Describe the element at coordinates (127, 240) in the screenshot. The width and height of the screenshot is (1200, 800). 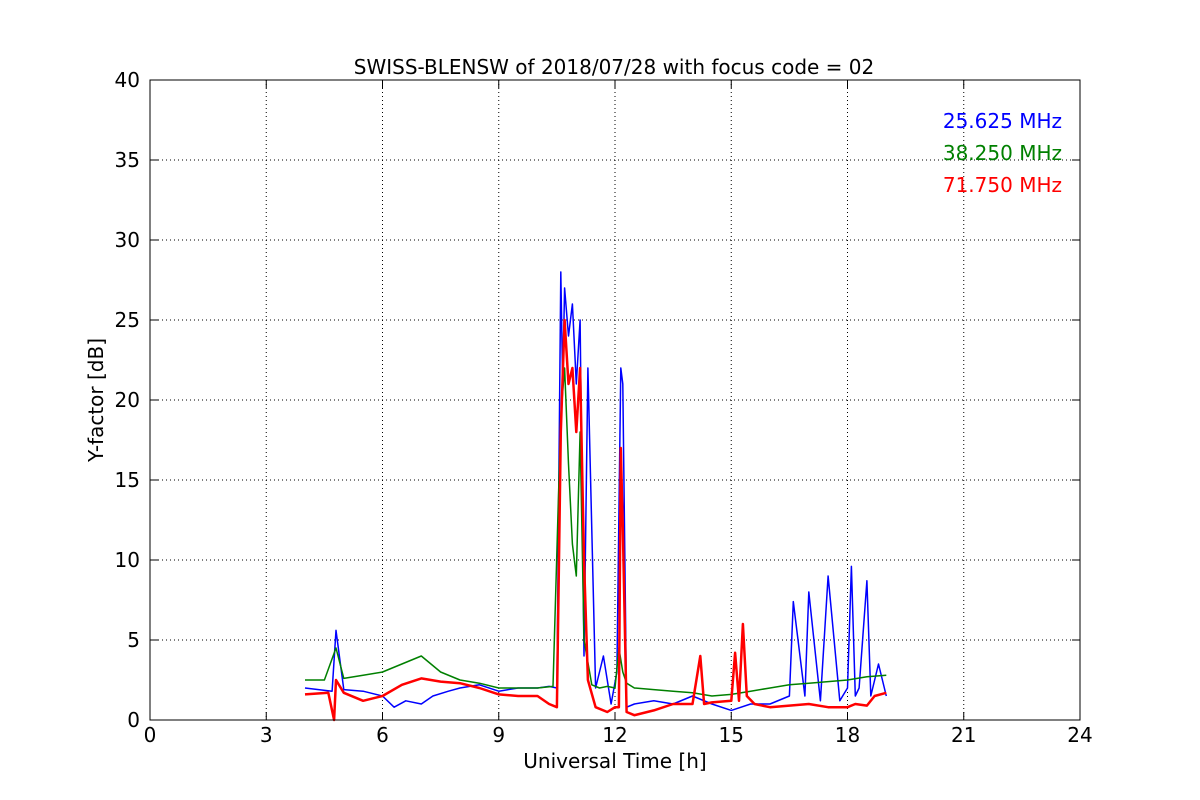
I see `y-tick-label: 30` at that location.